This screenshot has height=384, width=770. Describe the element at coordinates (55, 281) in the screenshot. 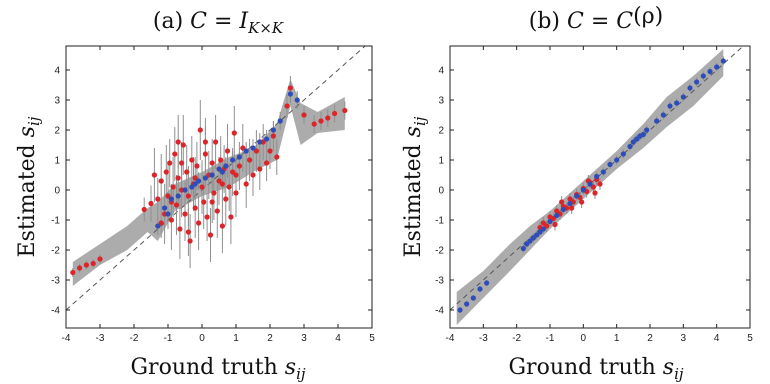

I see `panel-a-ytick-label-1: -3` at that location.